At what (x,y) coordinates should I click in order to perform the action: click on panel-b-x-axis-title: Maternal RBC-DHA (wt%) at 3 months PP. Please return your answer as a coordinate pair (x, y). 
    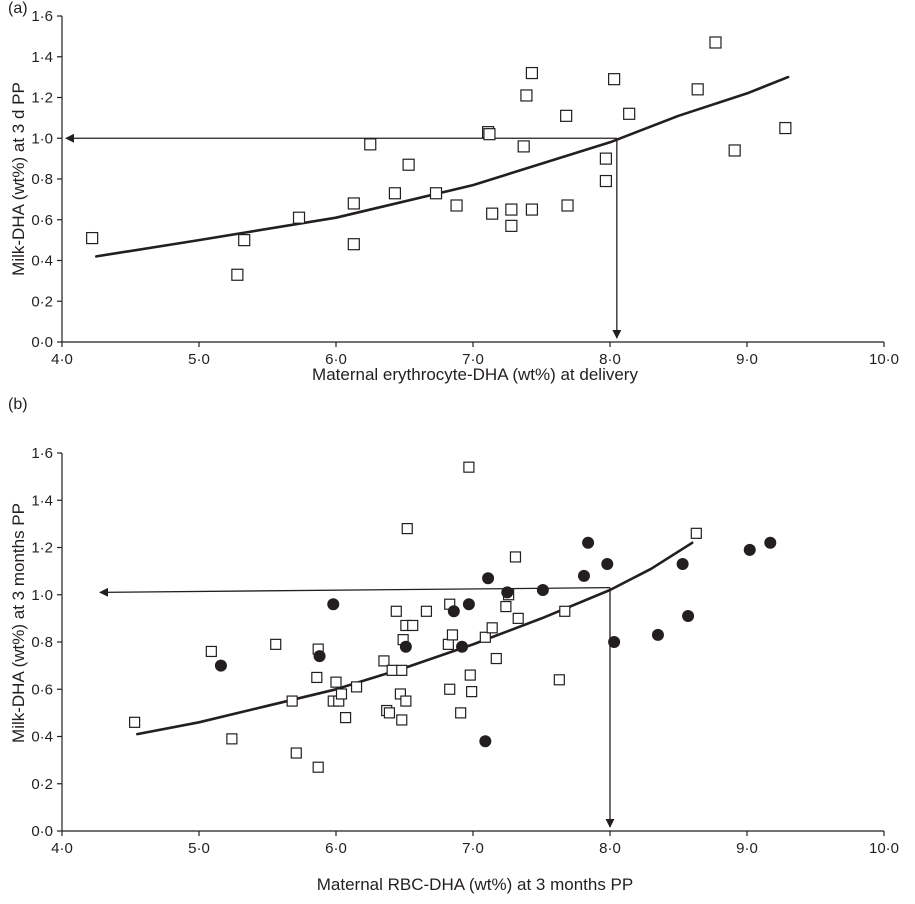
    Looking at the image, I should click on (475, 884).